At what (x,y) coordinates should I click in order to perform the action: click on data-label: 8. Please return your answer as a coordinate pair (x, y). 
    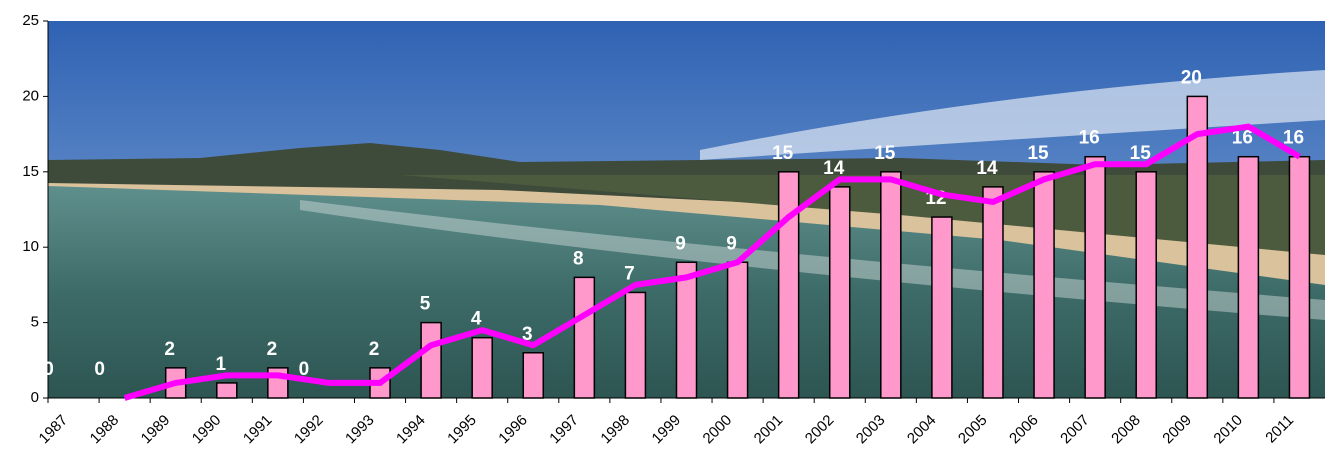
    Looking at the image, I should click on (578, 258).